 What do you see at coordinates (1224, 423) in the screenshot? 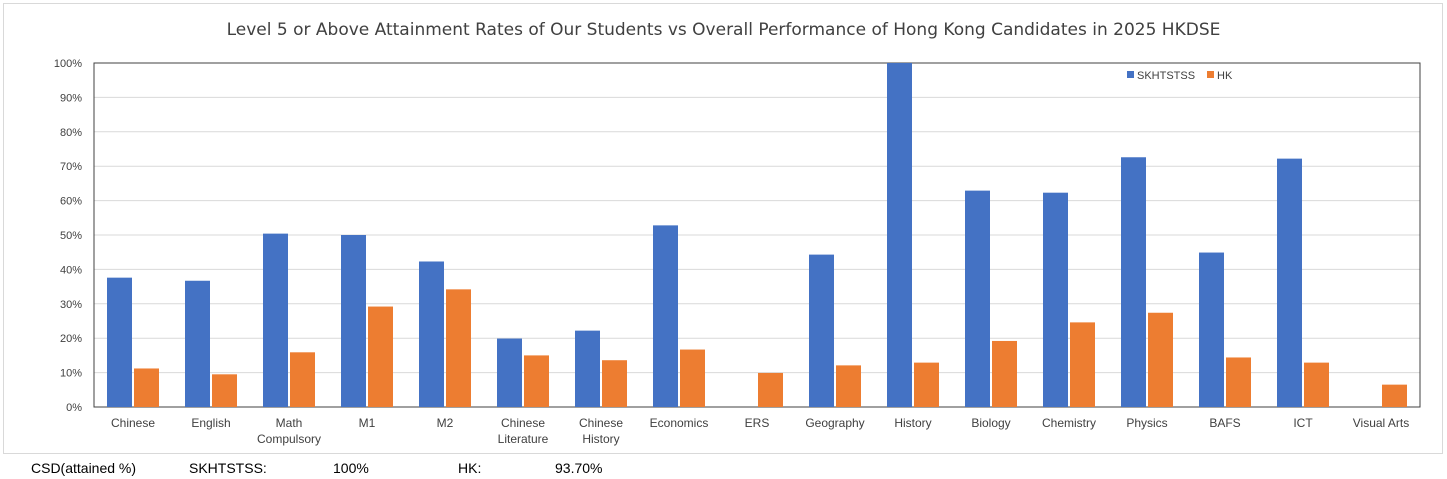
I see `x-category-label: BAFS` at bounding box center [1224, 423].